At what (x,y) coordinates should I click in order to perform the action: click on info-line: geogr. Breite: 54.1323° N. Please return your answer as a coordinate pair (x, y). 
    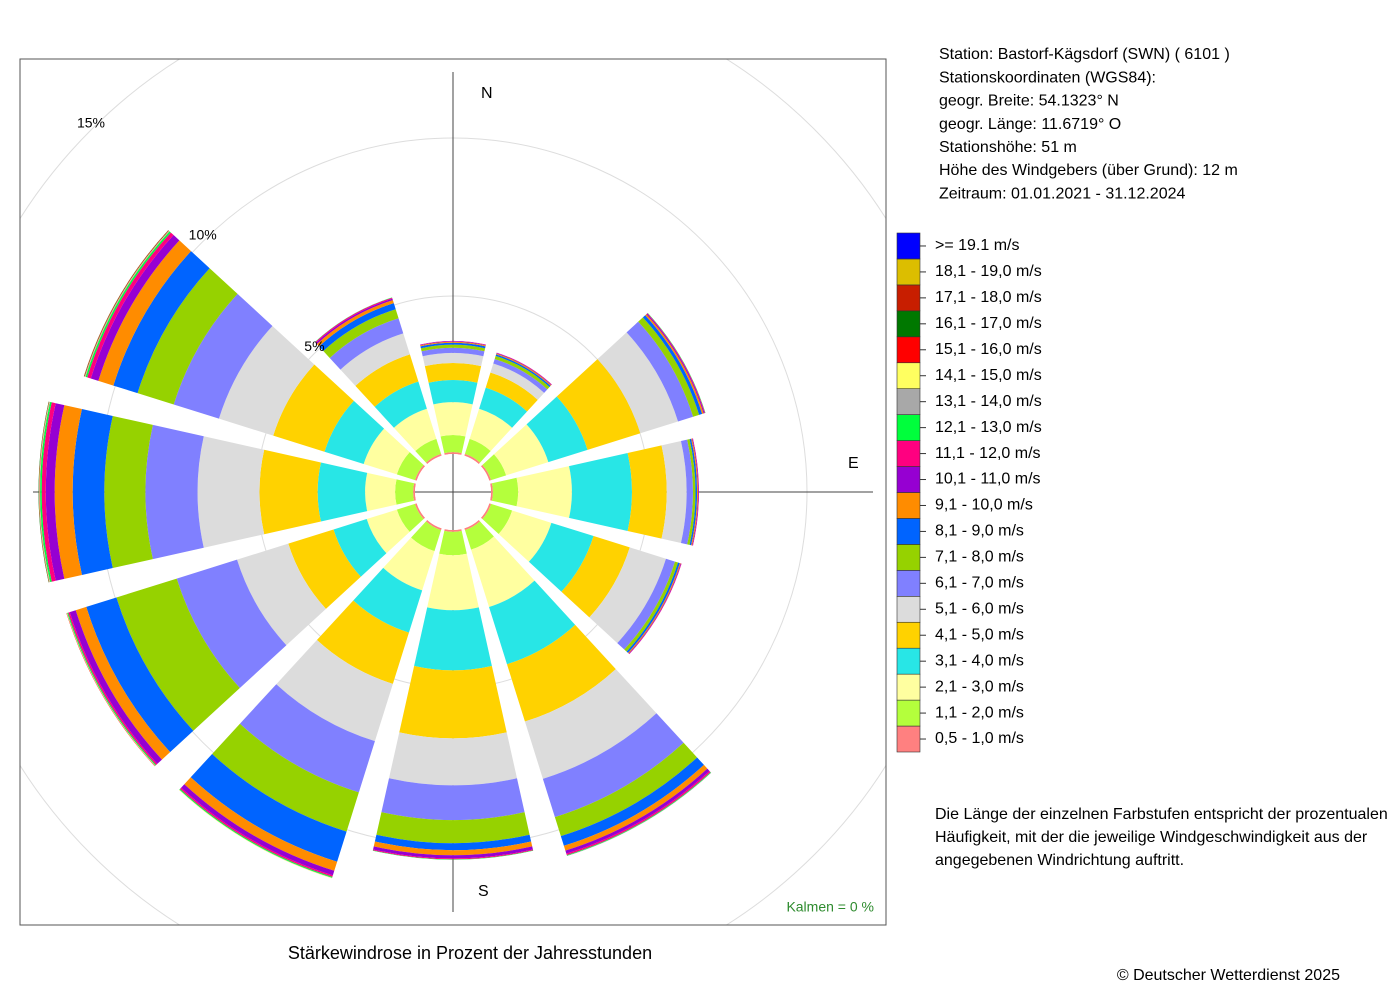
    Looking at the image, I should click on (1029, 101).